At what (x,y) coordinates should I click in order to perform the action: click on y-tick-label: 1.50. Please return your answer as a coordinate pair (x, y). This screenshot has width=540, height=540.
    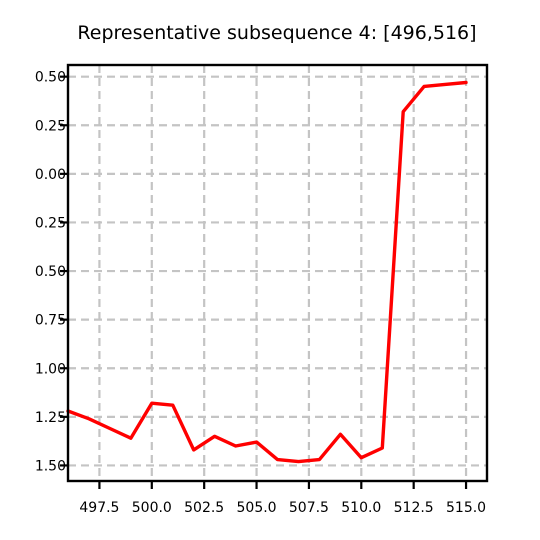
    Looking at the image, I should click on (50, 466).